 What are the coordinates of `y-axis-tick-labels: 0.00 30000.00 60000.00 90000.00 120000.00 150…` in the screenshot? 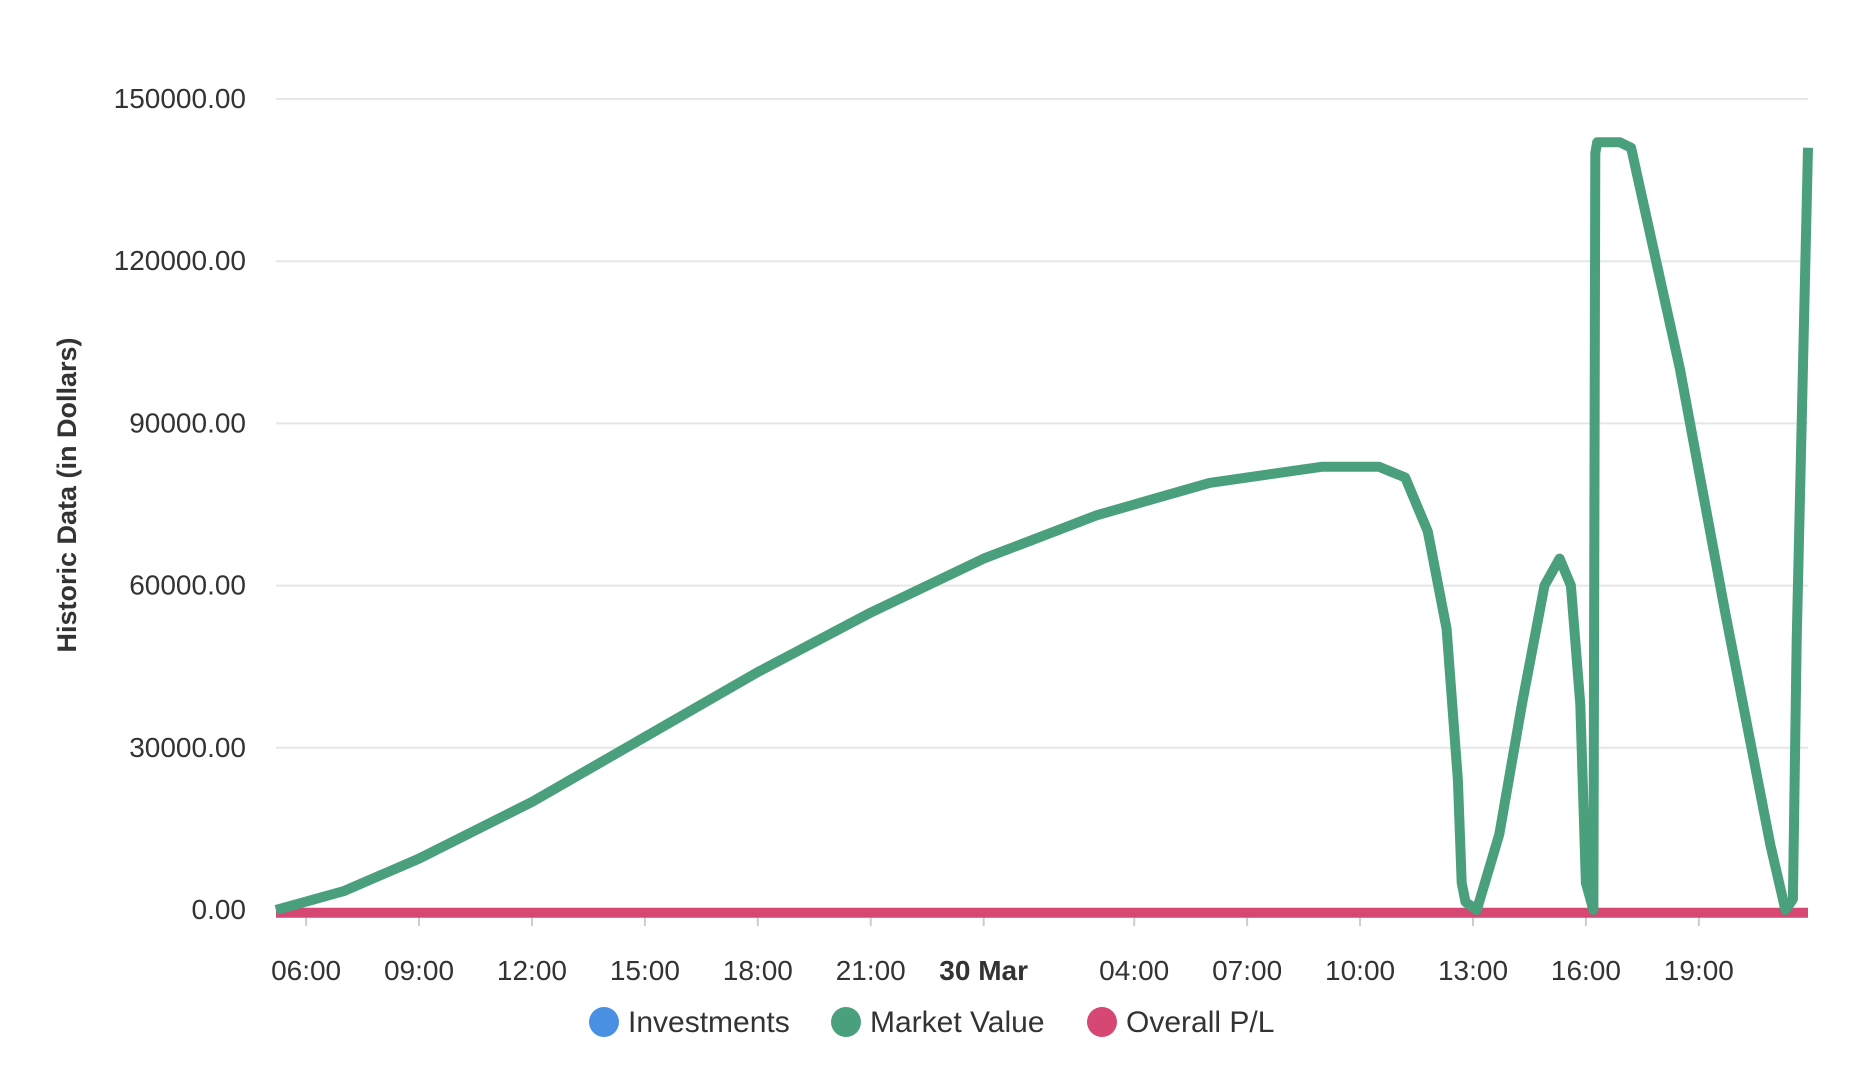 It's located at (180, 504).